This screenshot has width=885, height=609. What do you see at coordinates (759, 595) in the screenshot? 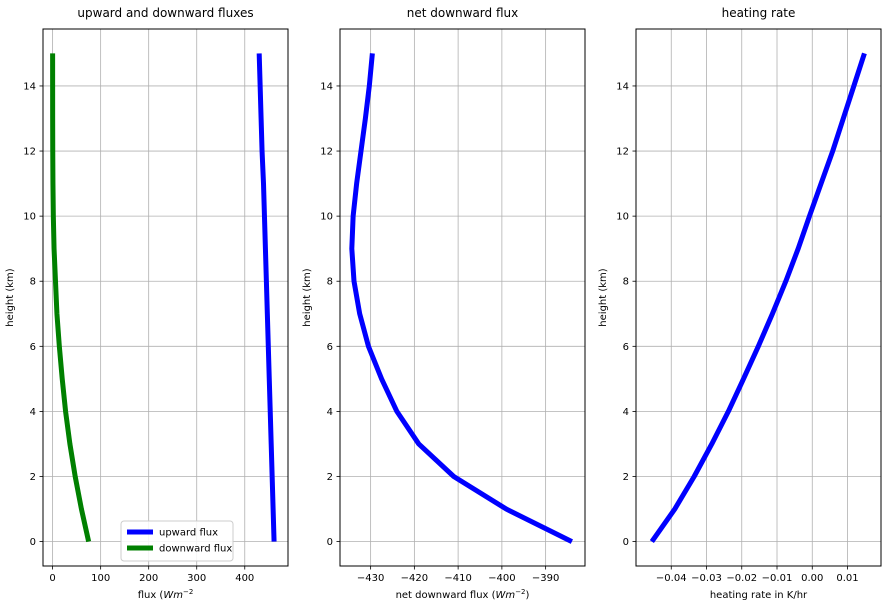
I see `x-axis-label: heating rate in K/hr` at bounding box center [759, 595].